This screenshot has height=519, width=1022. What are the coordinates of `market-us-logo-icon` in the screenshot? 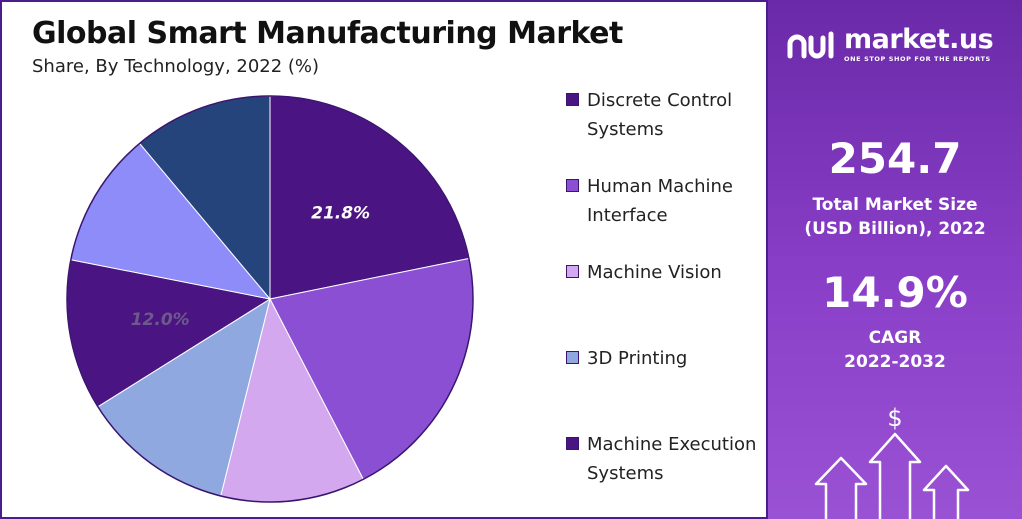 It's located at (810, 44).